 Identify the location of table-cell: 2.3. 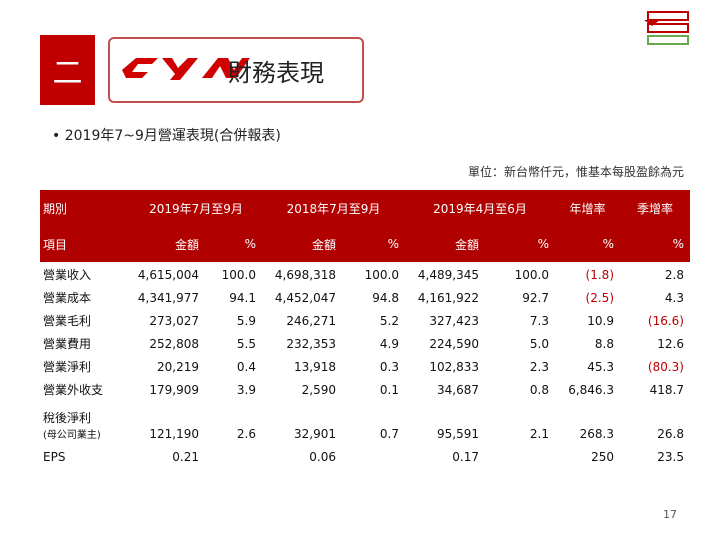
(539, 366).